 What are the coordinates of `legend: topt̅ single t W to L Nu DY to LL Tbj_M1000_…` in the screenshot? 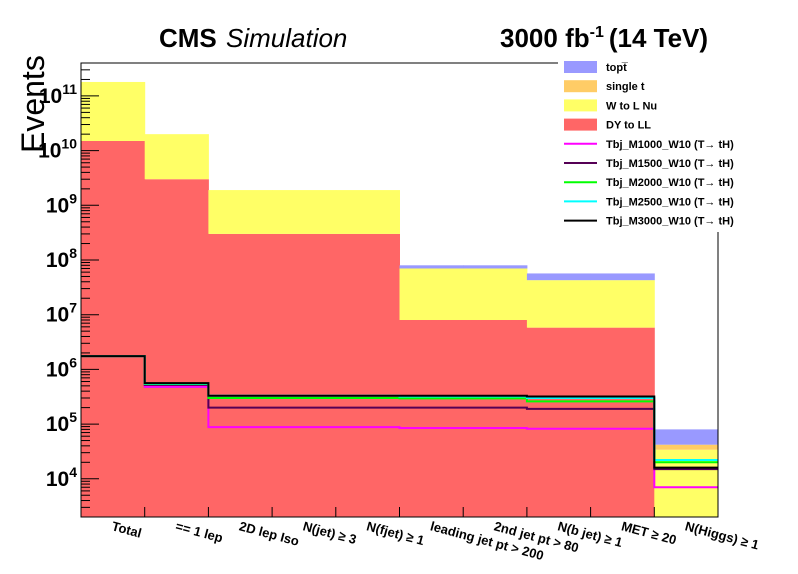 It's located at (646, 144).